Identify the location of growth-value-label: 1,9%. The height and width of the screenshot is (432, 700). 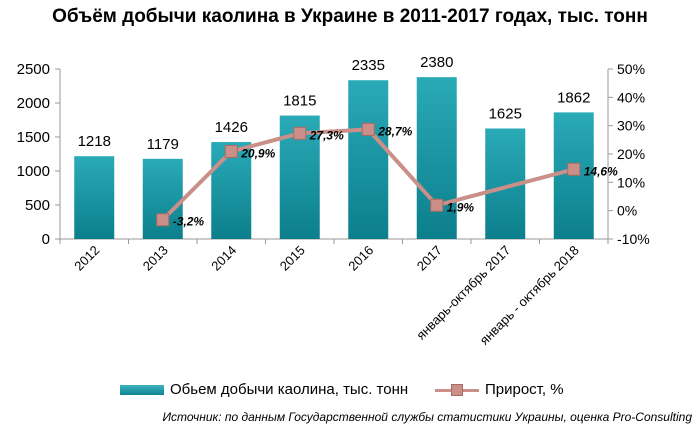
(461, 207).